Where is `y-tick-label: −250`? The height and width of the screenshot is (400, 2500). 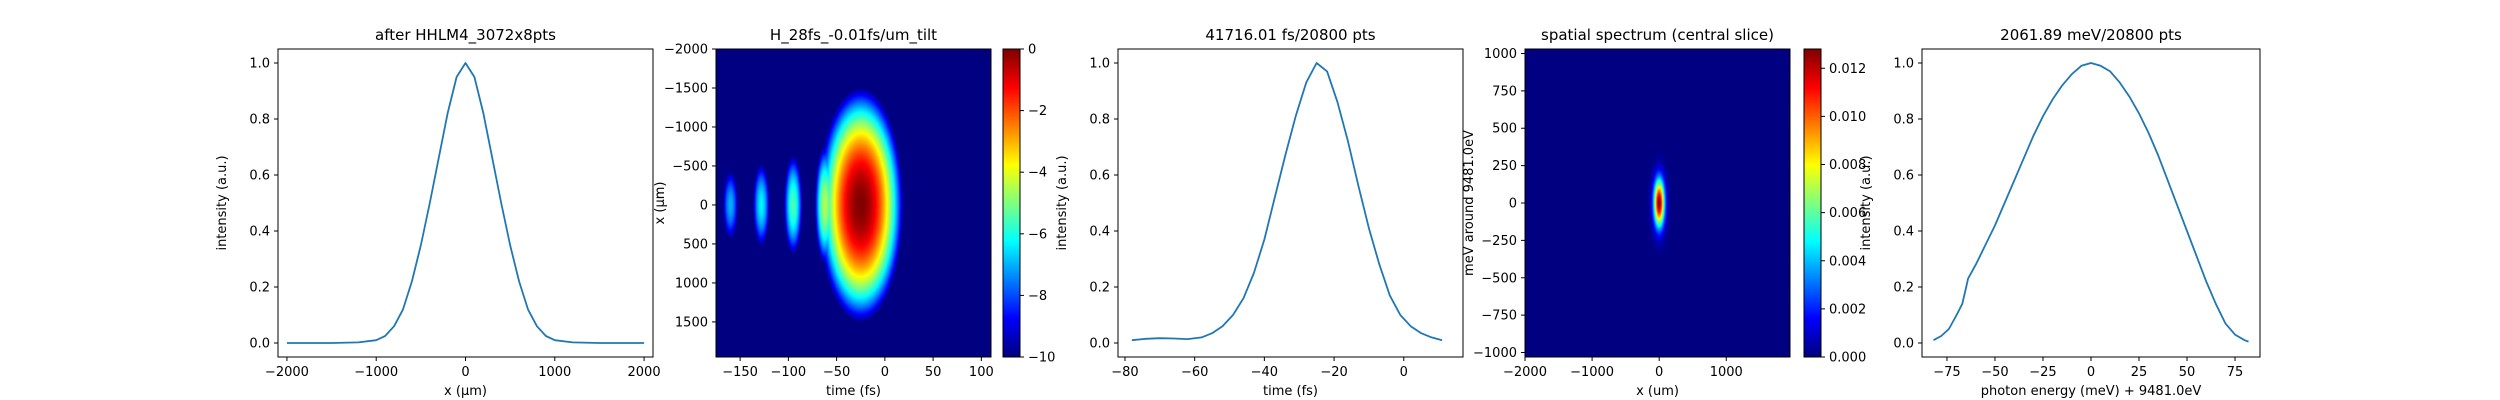
y-tick-label: −250 is located at coordinates (1499, 241).